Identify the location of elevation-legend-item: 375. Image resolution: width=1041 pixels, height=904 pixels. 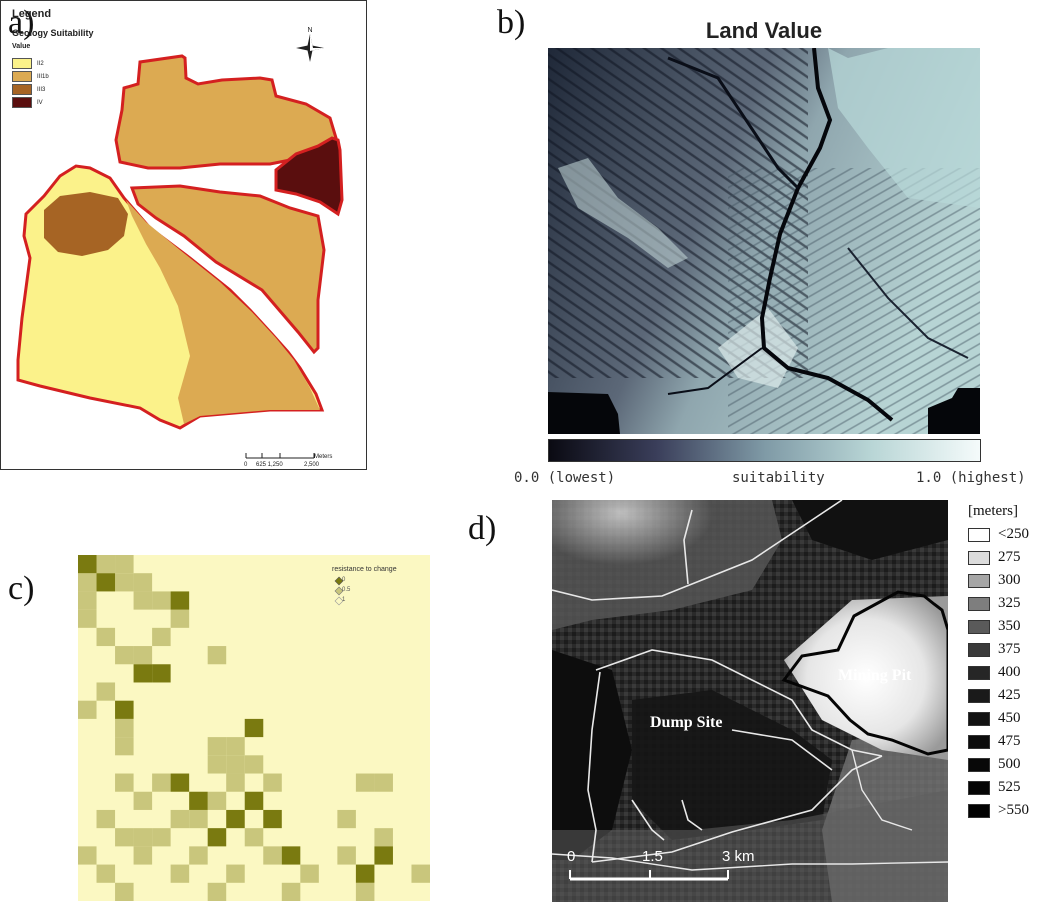
(994, 649).